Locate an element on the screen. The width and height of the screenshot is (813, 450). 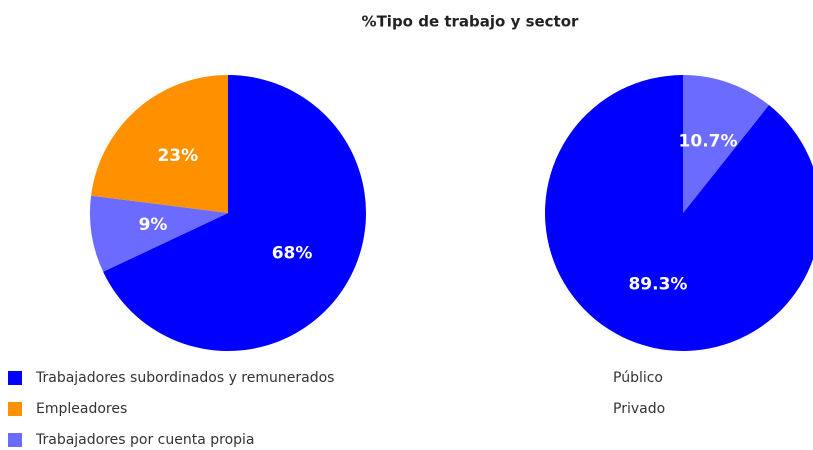
chart-title: %Tipo de trabajo y sector is located at coordinates (470, 22).